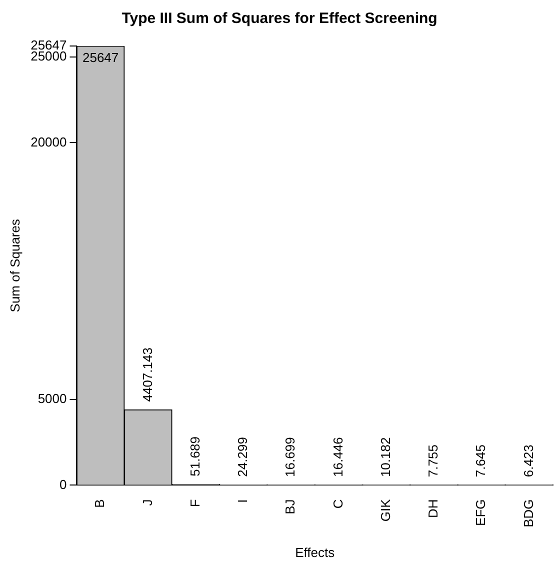  I want to click on y-tick-label: 25000, so click(48, 56).